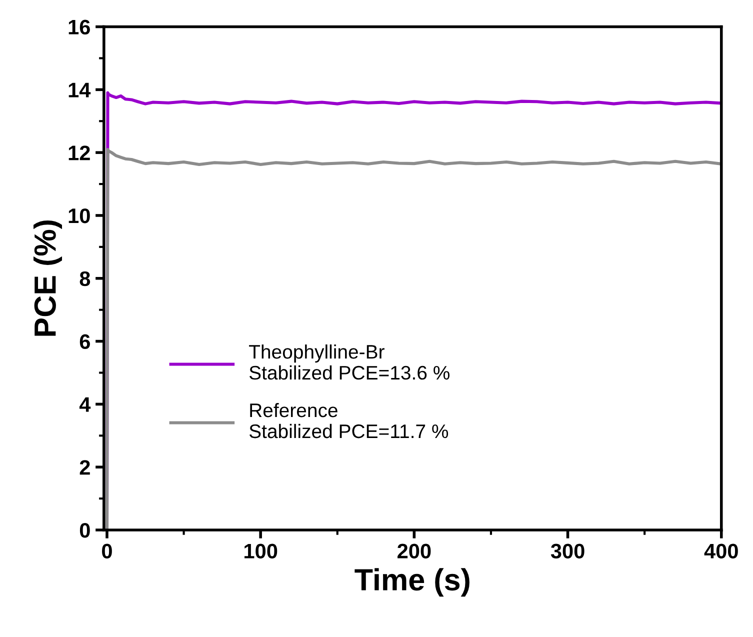 The image size is (753, 637). Describe the element at coordinates (85, 530) in the screenshot. I see `y-tick-label: 0` at that location.